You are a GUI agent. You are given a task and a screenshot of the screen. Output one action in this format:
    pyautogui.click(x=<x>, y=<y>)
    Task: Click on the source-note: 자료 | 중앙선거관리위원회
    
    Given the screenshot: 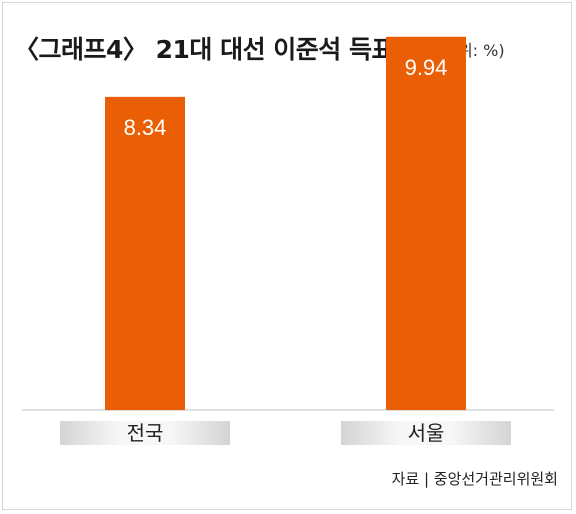 What is the action you would take?
    pyautogui.click(x=474, y=479)
    